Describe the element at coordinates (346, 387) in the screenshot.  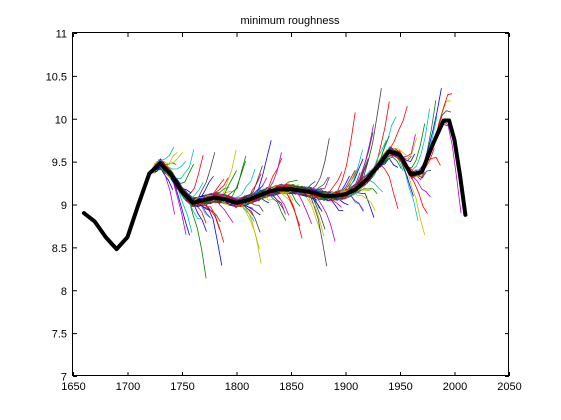
I see `x-tick-label: 1900` at that location.